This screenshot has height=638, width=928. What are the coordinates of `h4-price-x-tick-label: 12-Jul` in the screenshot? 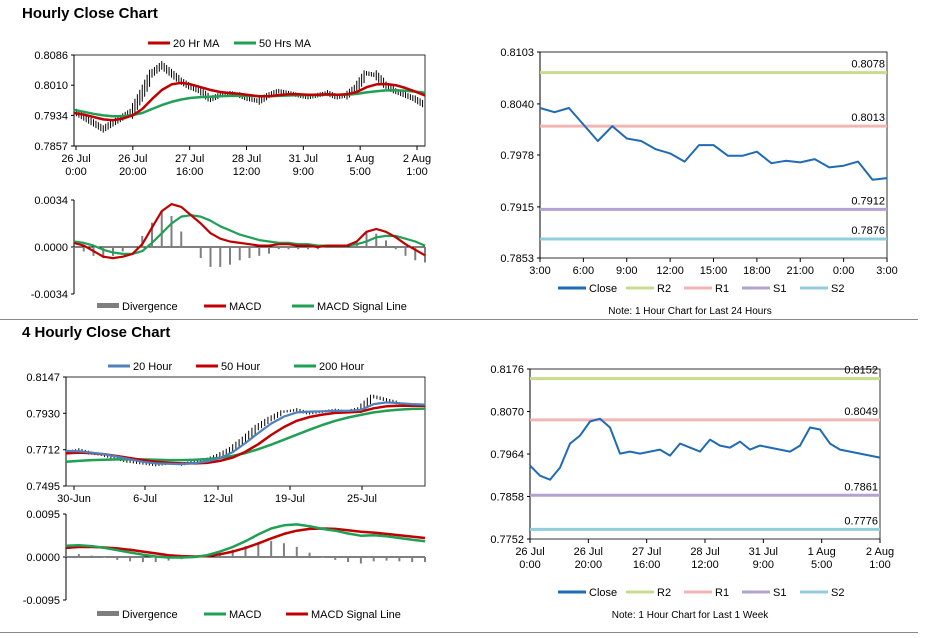 It's located at (218, 499).